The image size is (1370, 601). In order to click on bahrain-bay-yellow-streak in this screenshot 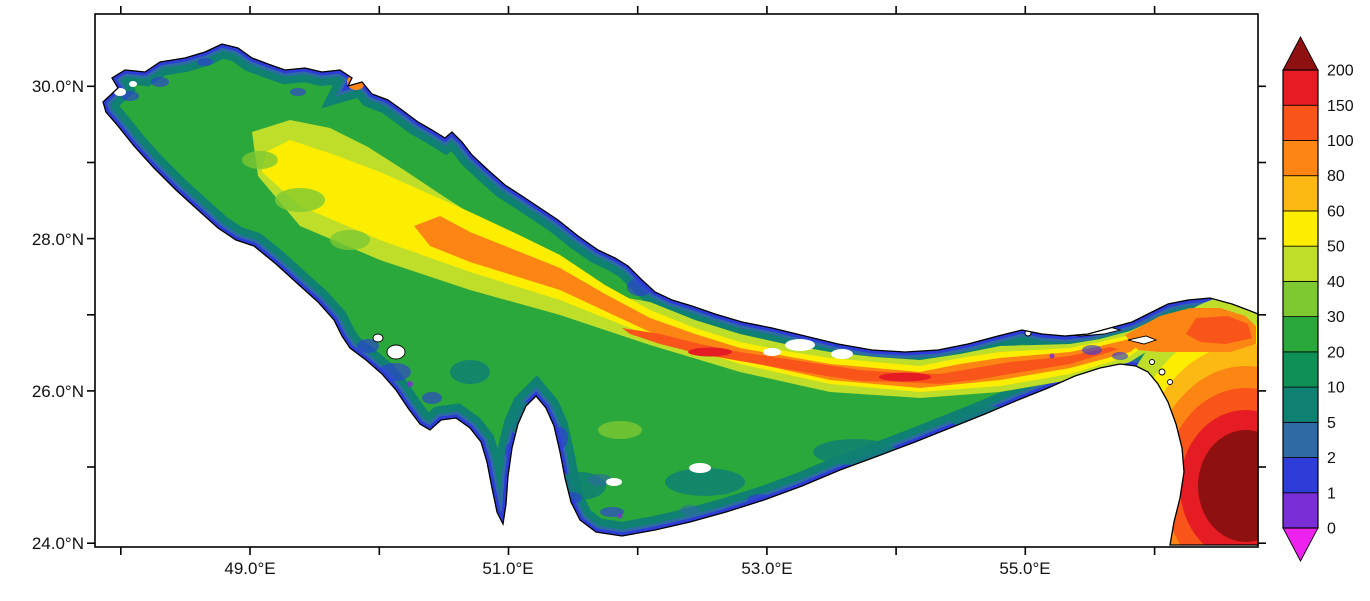, I will do `click(455, 458)`.